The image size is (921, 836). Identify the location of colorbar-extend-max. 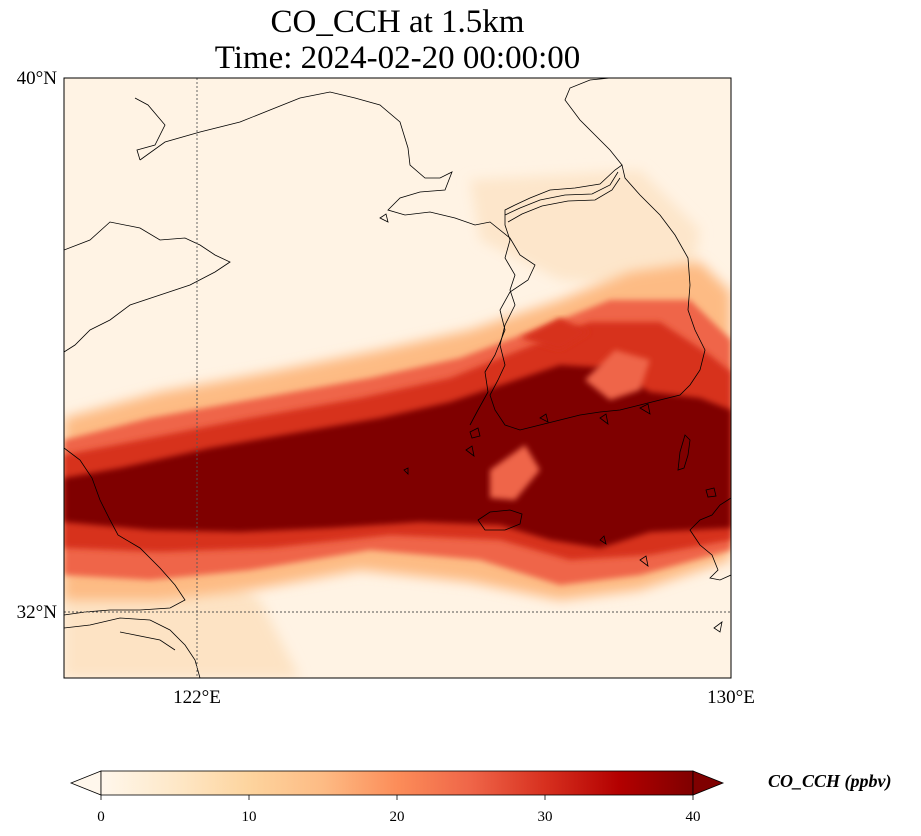
(708, 783).